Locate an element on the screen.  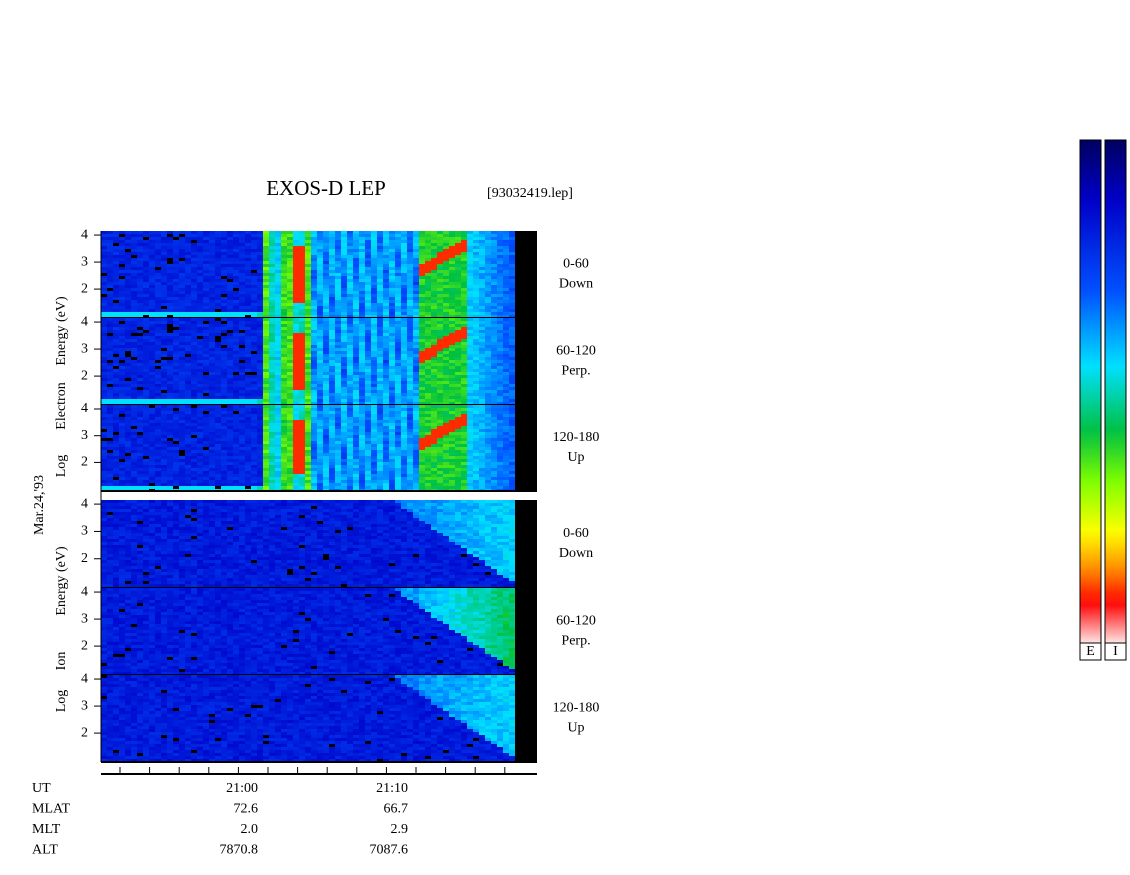
panel-label: Down is located at coordinates (576, 284).